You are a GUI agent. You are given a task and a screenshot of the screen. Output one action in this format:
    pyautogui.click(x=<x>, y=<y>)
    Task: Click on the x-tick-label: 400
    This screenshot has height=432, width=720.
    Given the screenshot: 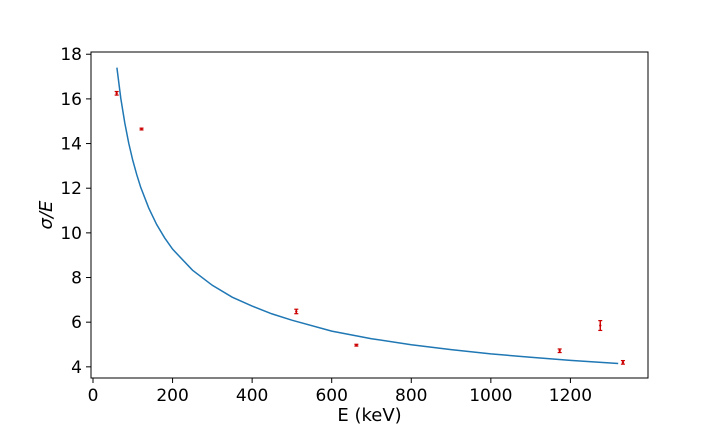 What is the action you would take?
    pyautogui.click(x=252, y=396)
    